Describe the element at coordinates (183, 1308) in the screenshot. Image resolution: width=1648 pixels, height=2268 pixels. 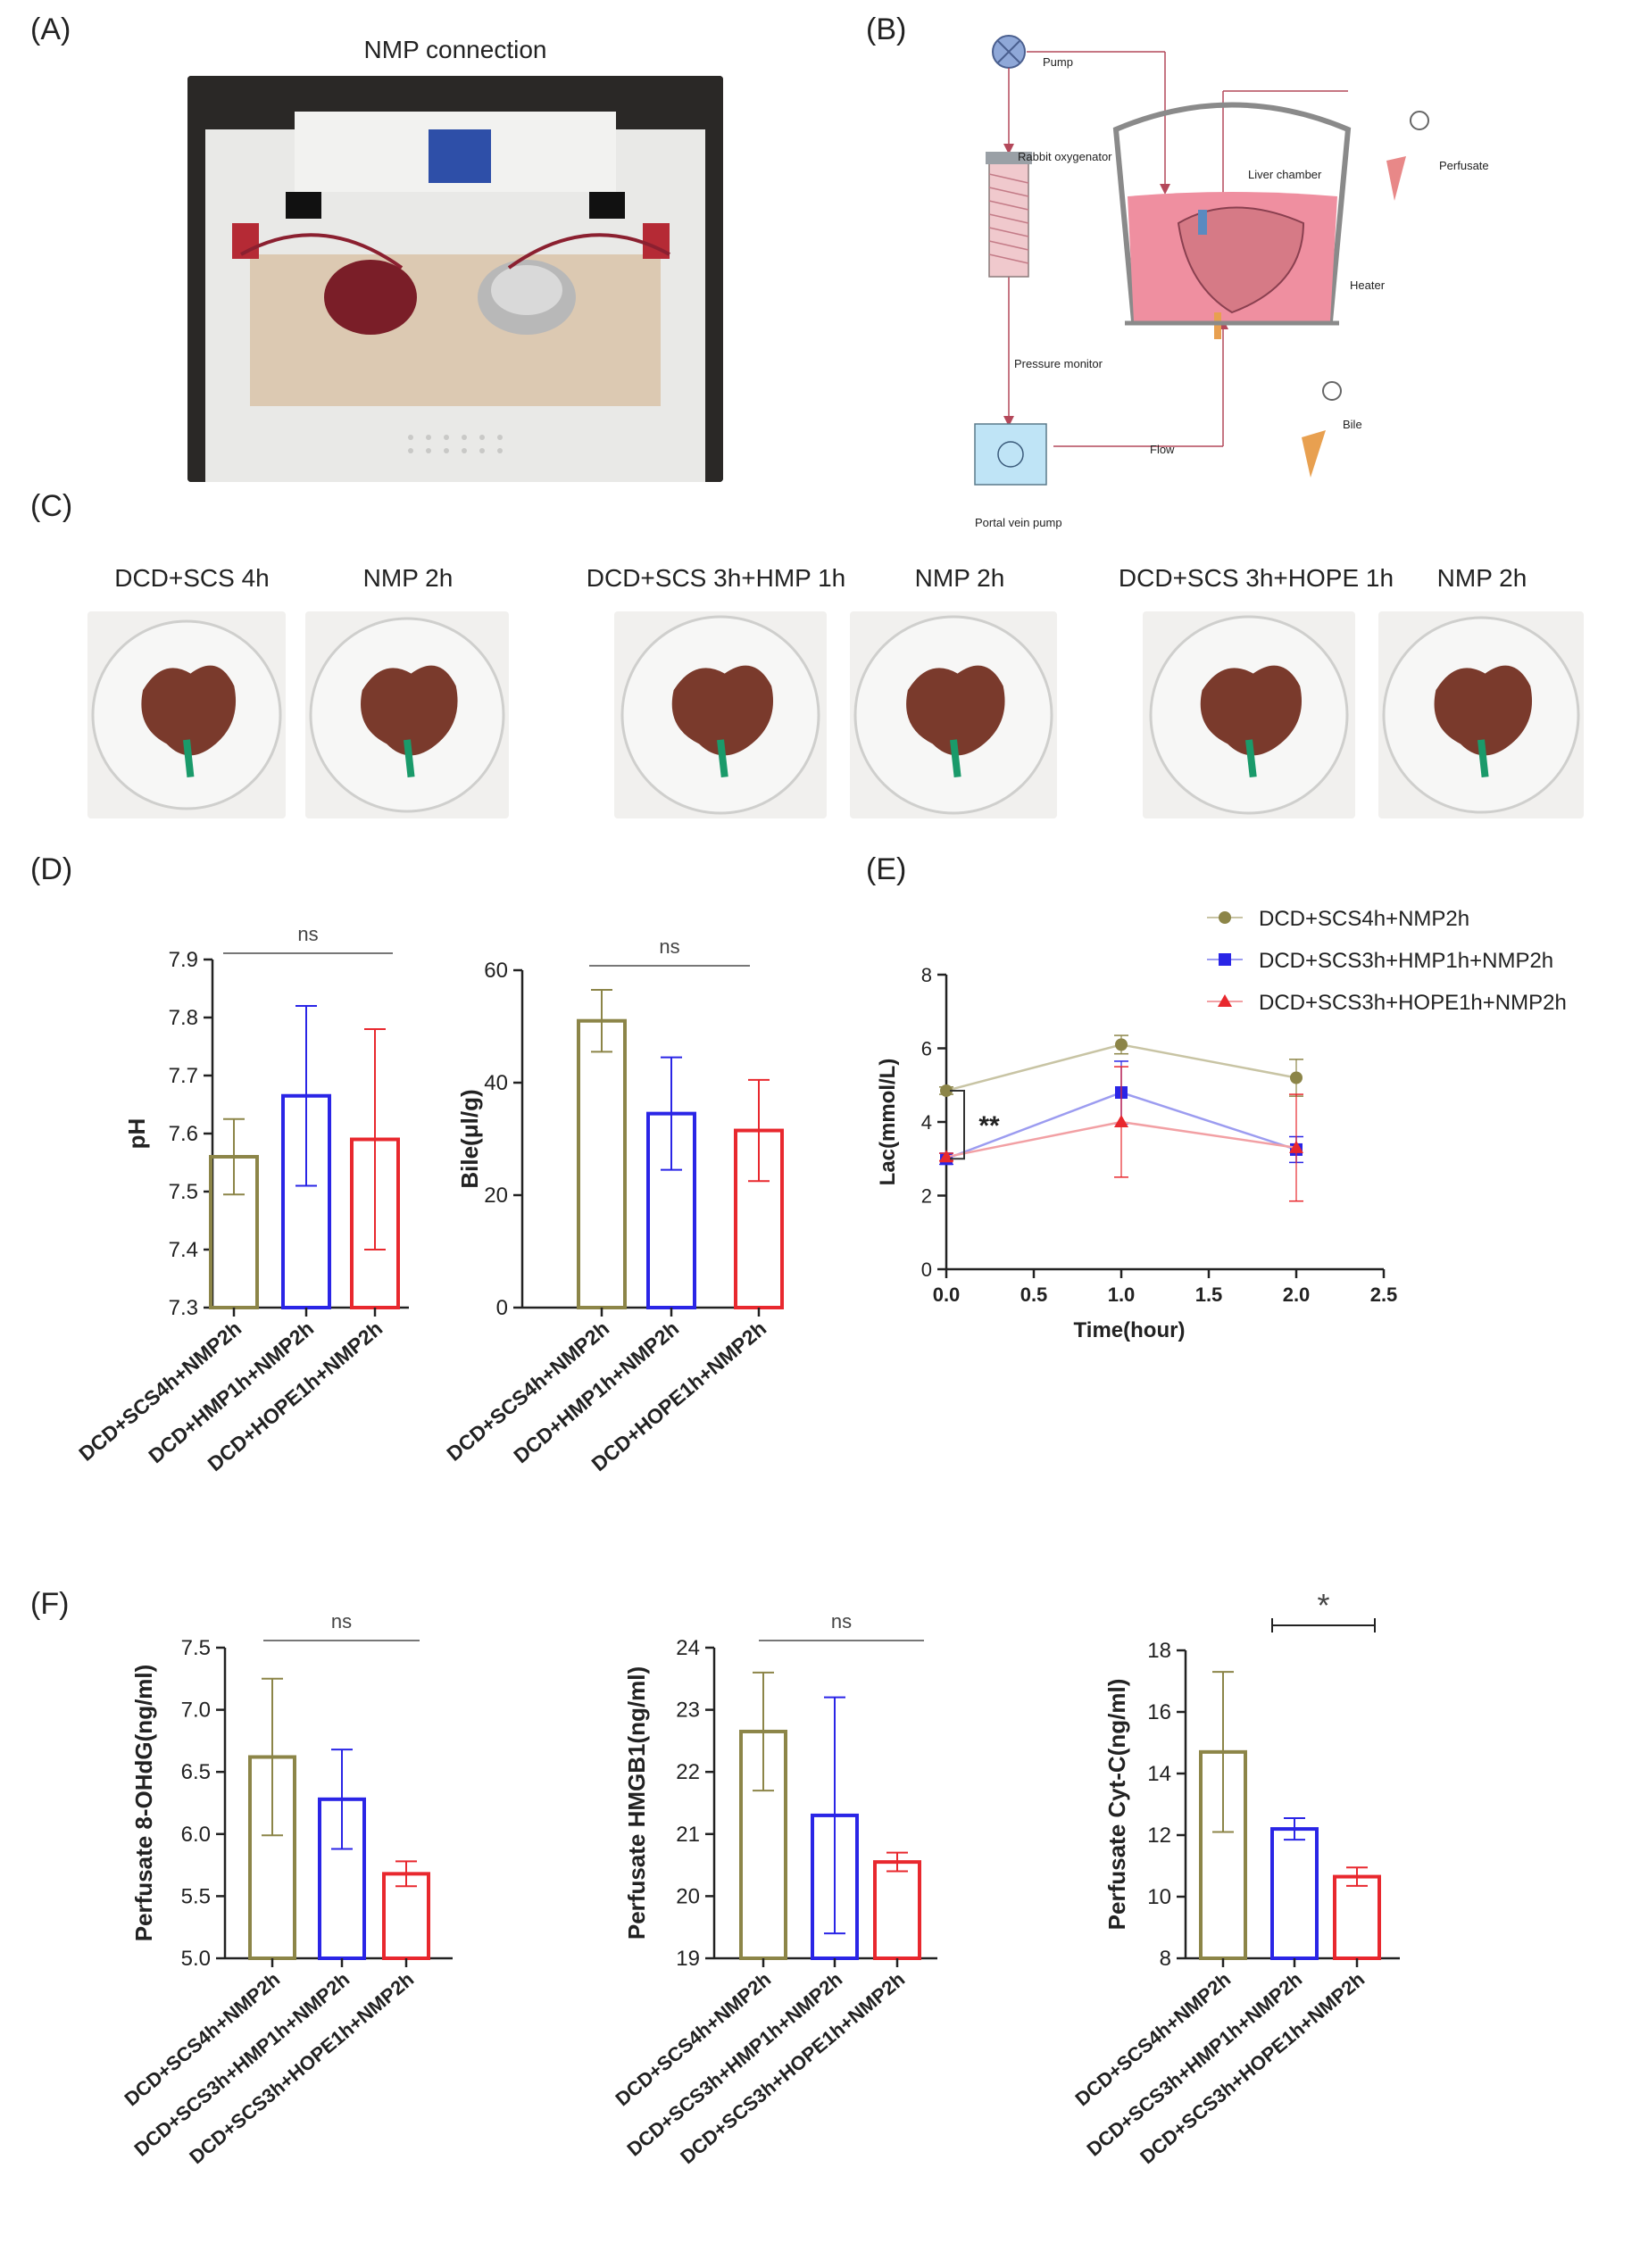
I see `y-tick-label: 7.3` at that location.